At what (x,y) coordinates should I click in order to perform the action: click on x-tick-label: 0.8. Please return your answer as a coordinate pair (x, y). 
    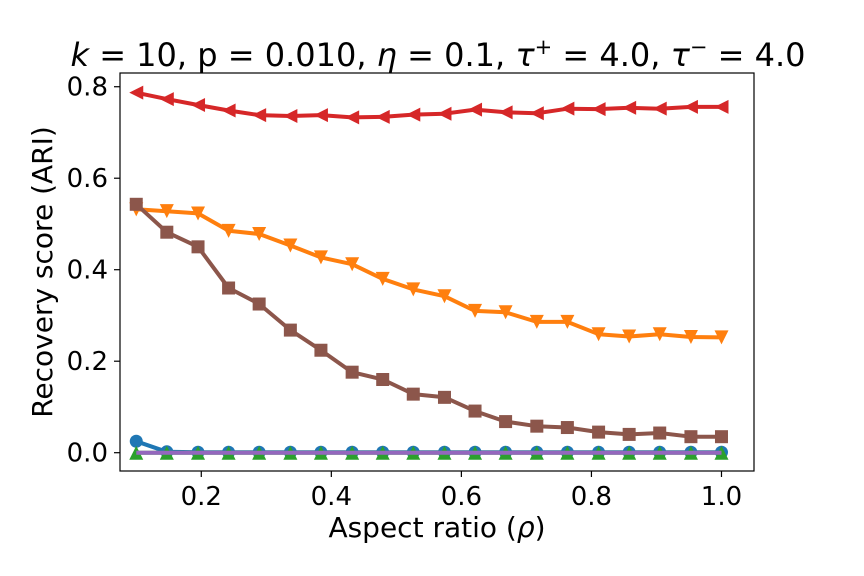
    Looking at the image, I should click on (591, 497).